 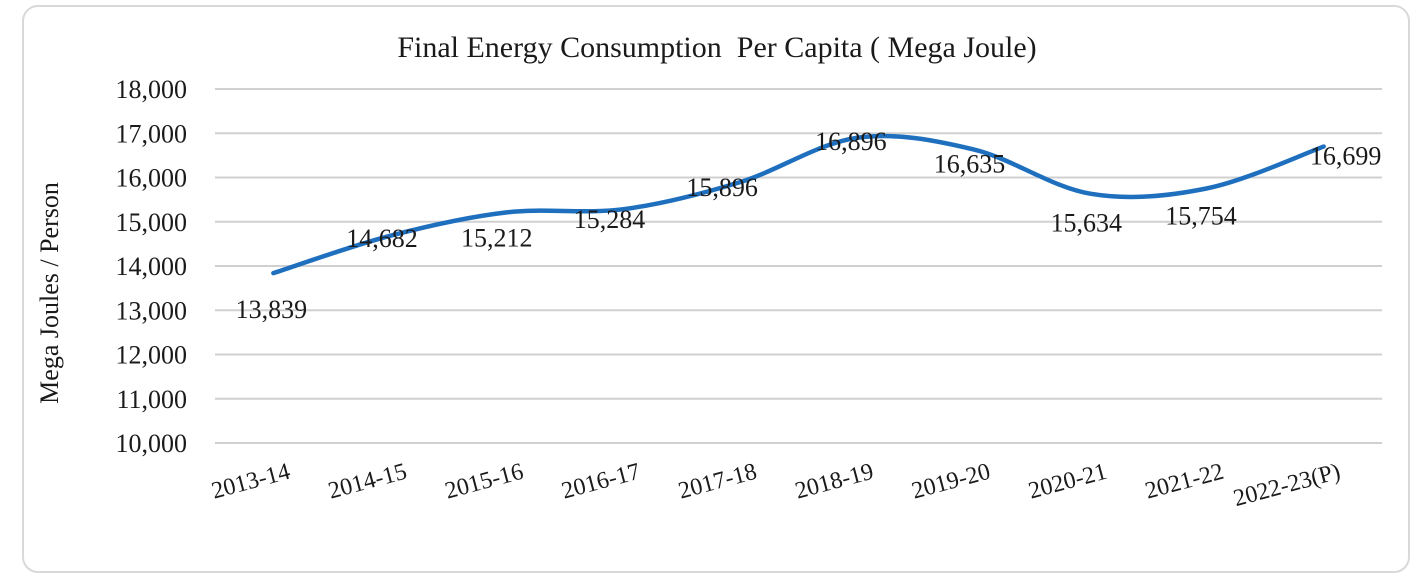 What do you see at coordinates (1346, 156) in the screenshot?
I see `data-label: 16,699` at bounding box center [1346, 156].